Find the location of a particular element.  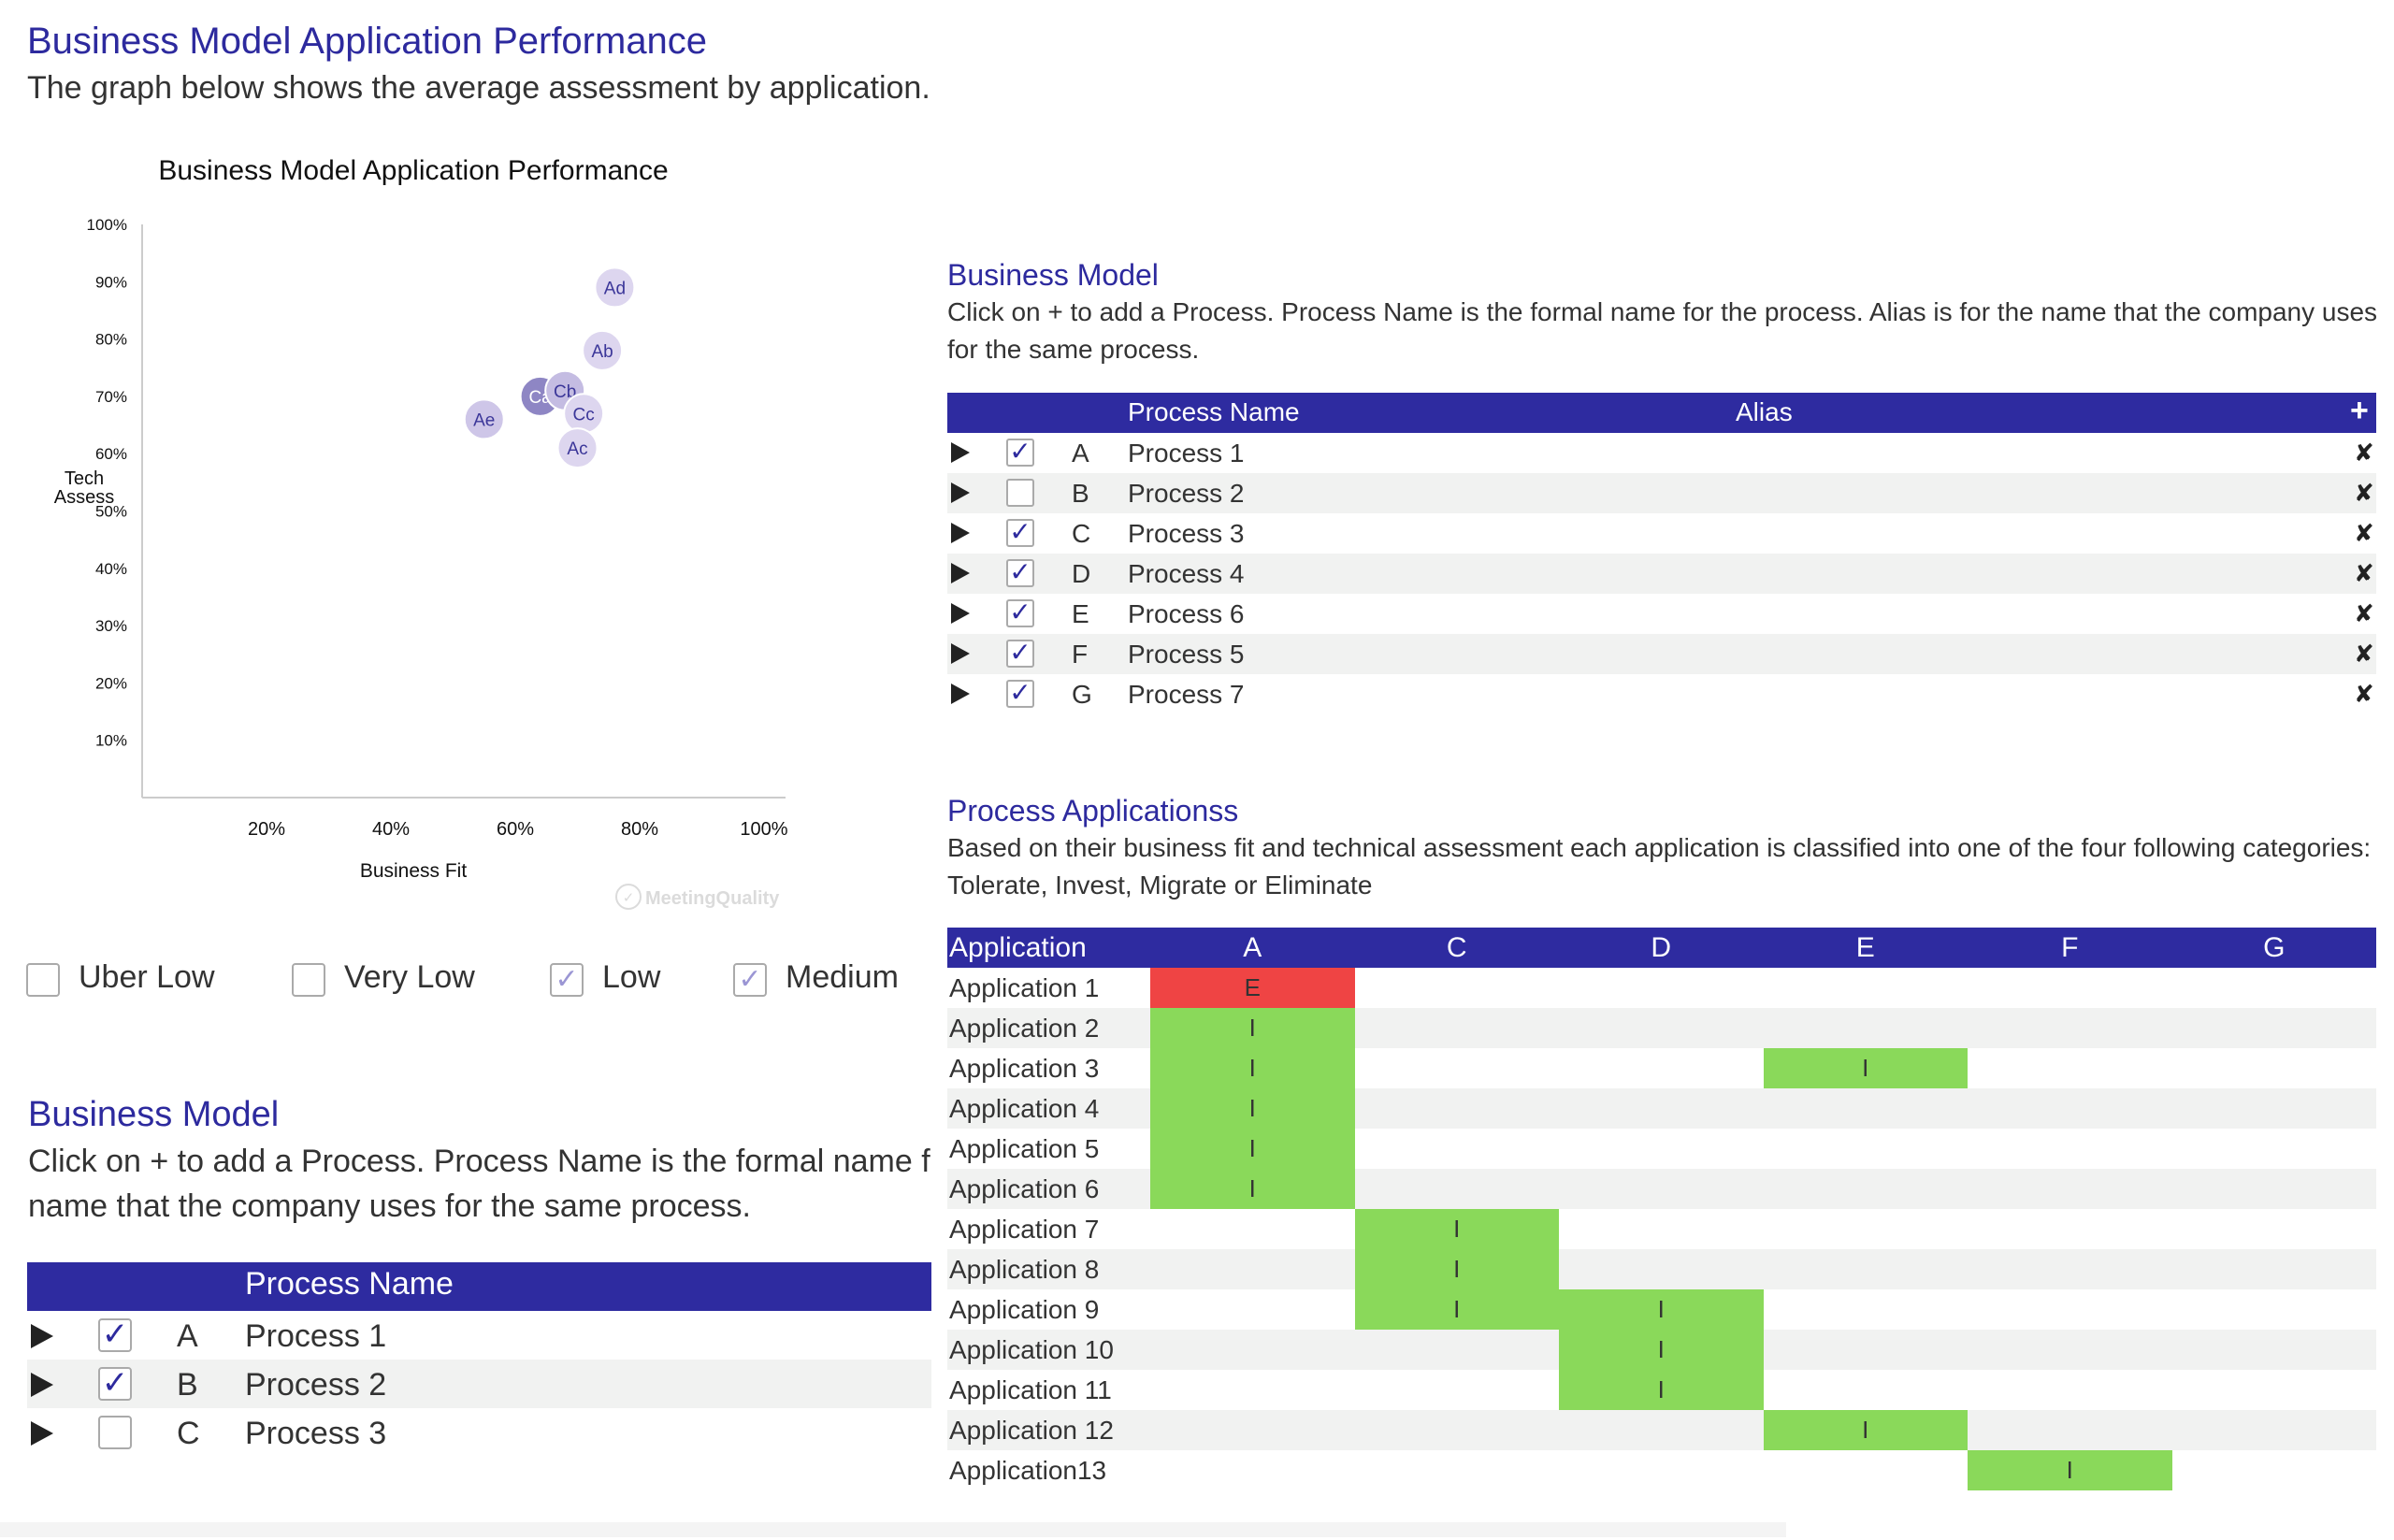

apps-table-header: Application A C D E F G is located at coordinates (1661, 948).